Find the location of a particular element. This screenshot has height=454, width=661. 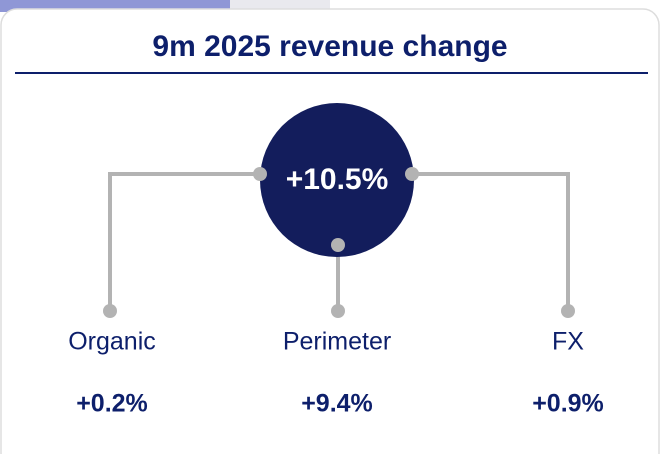

connector-left is located at coordinates (184, 241).